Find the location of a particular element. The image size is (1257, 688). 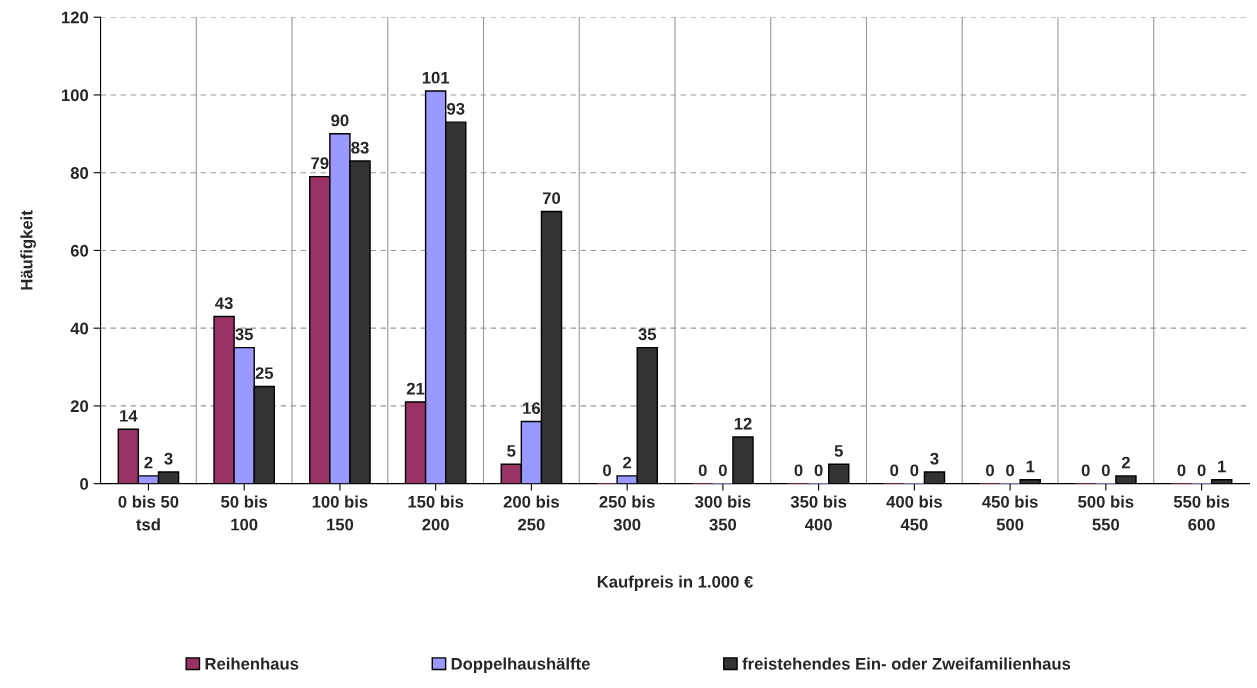

x-tick-label: 500 bis 550 is located at coordinates (1106, 513).